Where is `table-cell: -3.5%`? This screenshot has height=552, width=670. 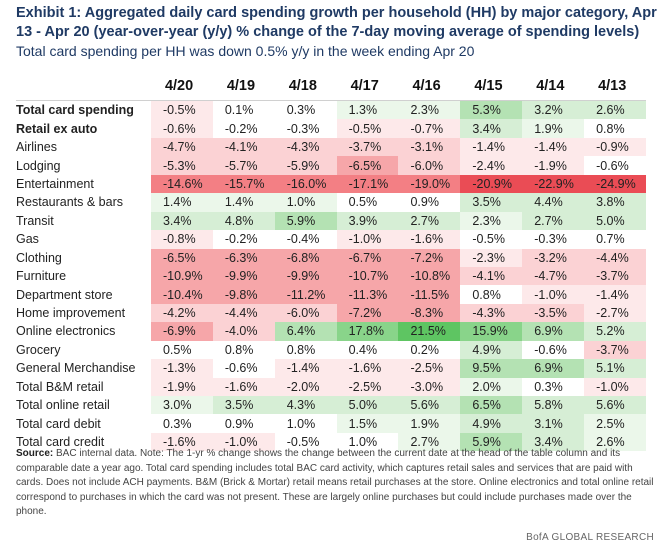
table-cell: -3.5% is located at coordinates (553, 313).